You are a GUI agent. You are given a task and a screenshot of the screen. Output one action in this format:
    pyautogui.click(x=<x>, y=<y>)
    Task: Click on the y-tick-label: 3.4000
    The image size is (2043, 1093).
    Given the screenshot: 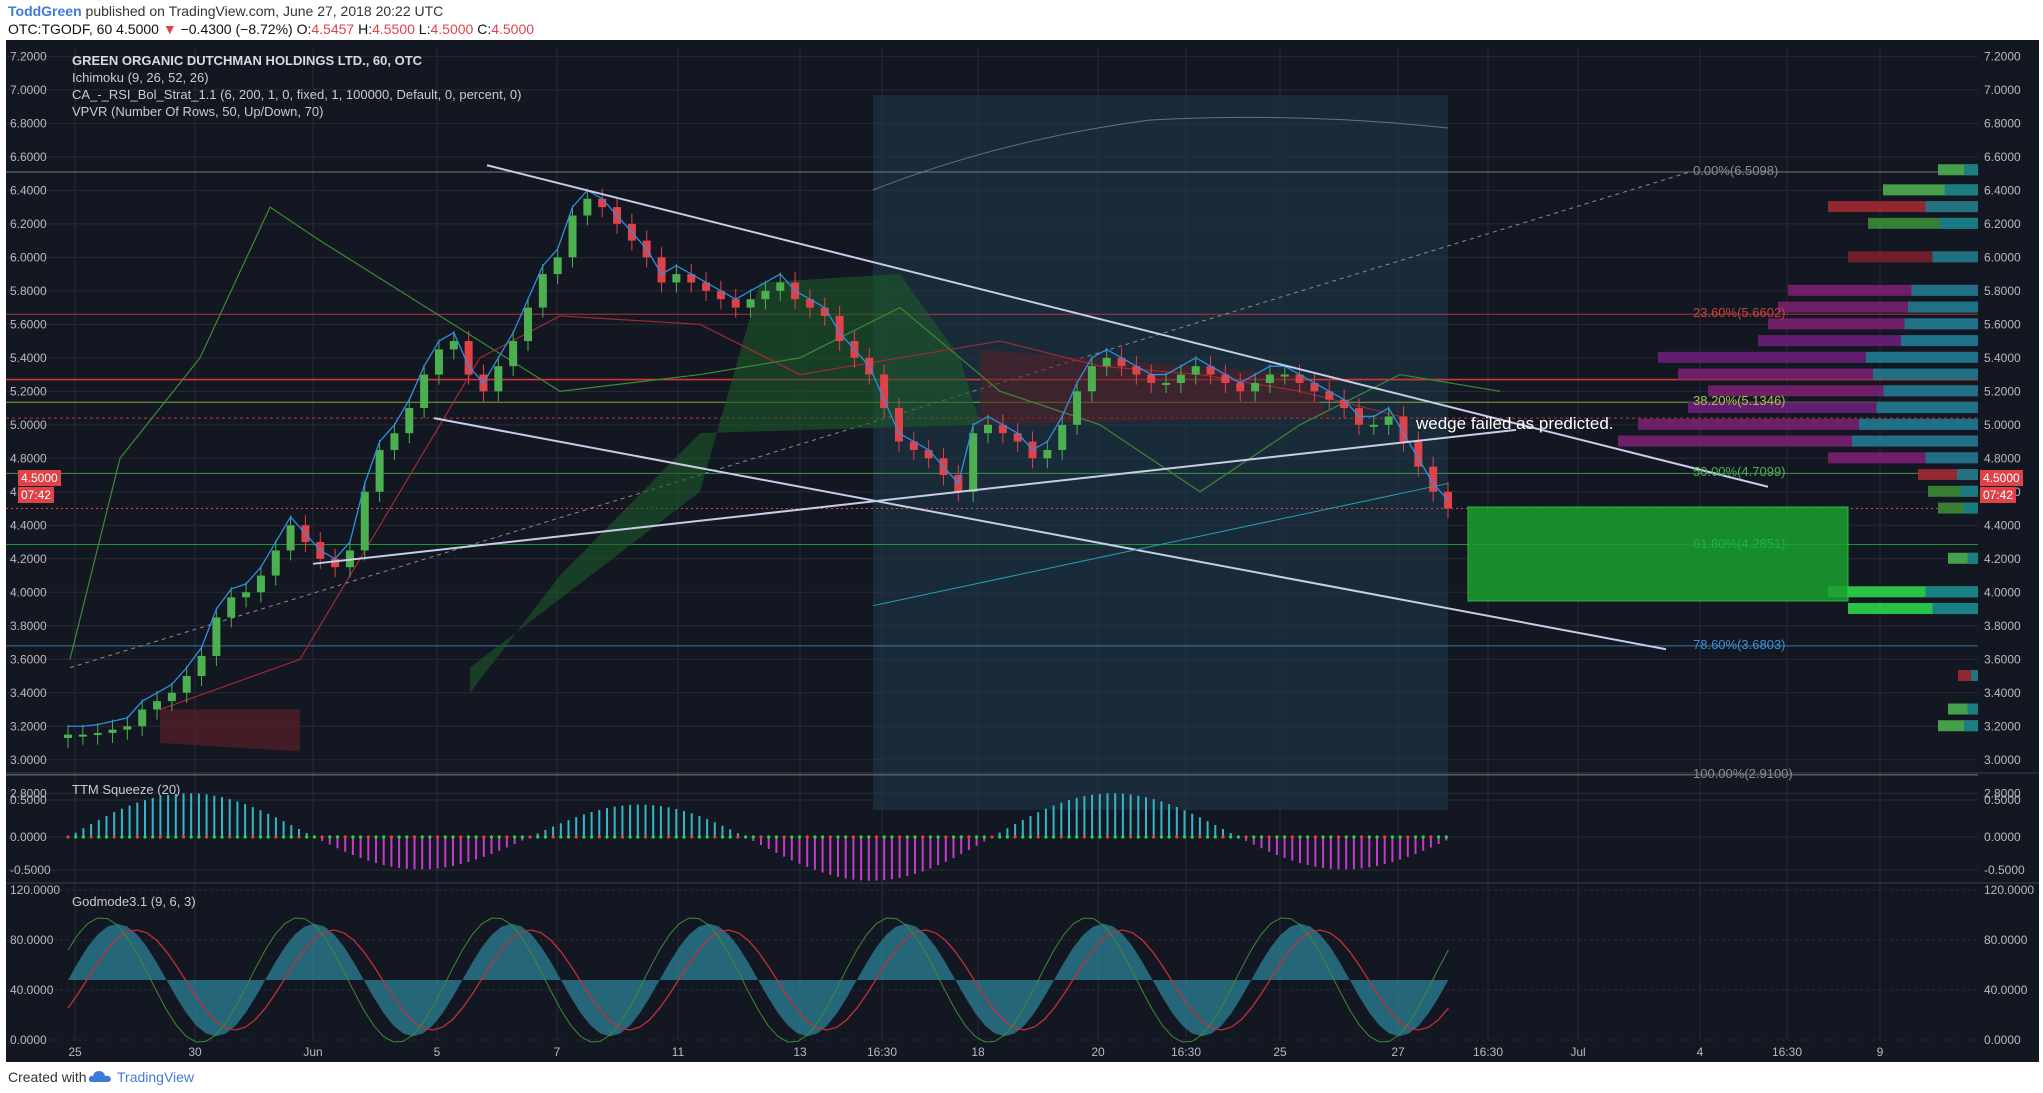 What is the action you would take?
    pyautogui.click(x=2002, y=693)
    